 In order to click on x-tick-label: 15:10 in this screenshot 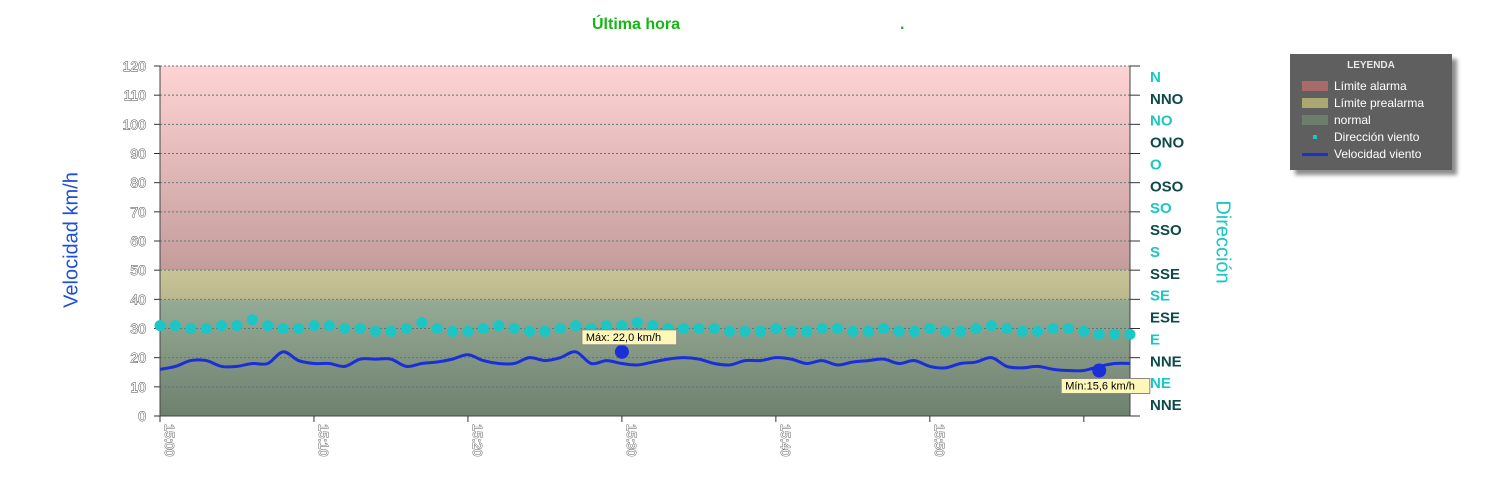, I will do `click(323, 440)`.